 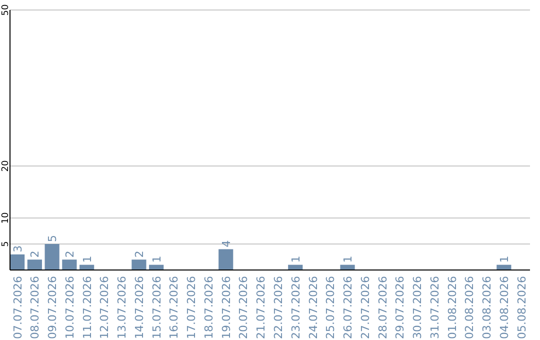 What do you see at coordinates (331, 307) in the screenshot?
I see `x-tick-label: 25.07.2026` at bounding box center [331, 307].